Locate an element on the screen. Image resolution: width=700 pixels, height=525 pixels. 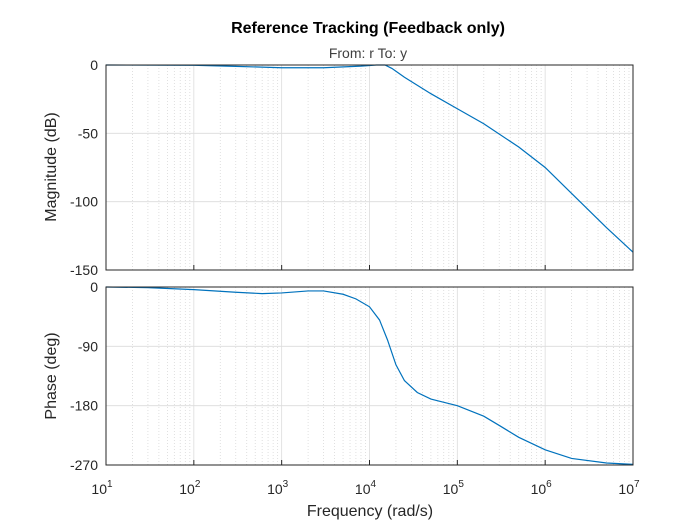
x-tick-label: 10⁶ is located at coordinates (542, 488).